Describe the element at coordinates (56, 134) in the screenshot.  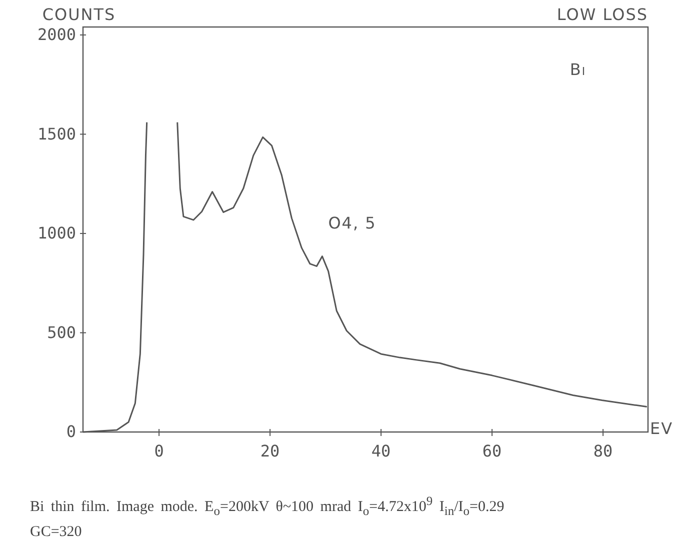
I see `y-tick-label: 1500` at that location.